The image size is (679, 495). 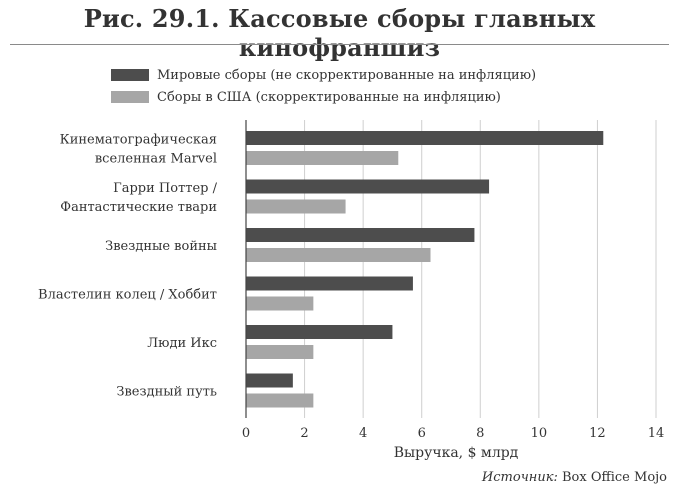 I want to click on source-note: Источник: Box Office Mojo, so click(x=574, y=477).